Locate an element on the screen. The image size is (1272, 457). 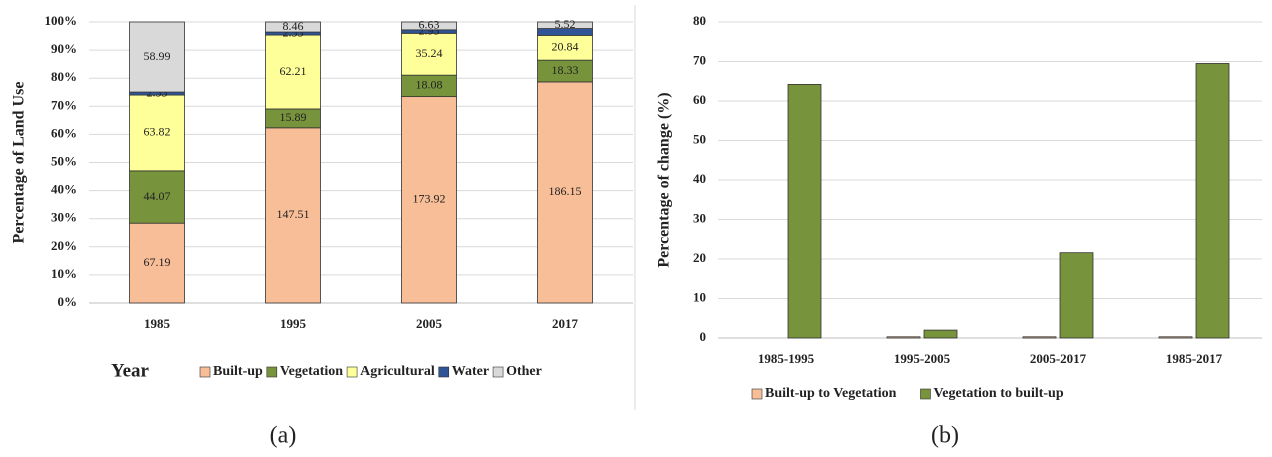
y-tick-label: 0 is located at coordinates (703, 336).